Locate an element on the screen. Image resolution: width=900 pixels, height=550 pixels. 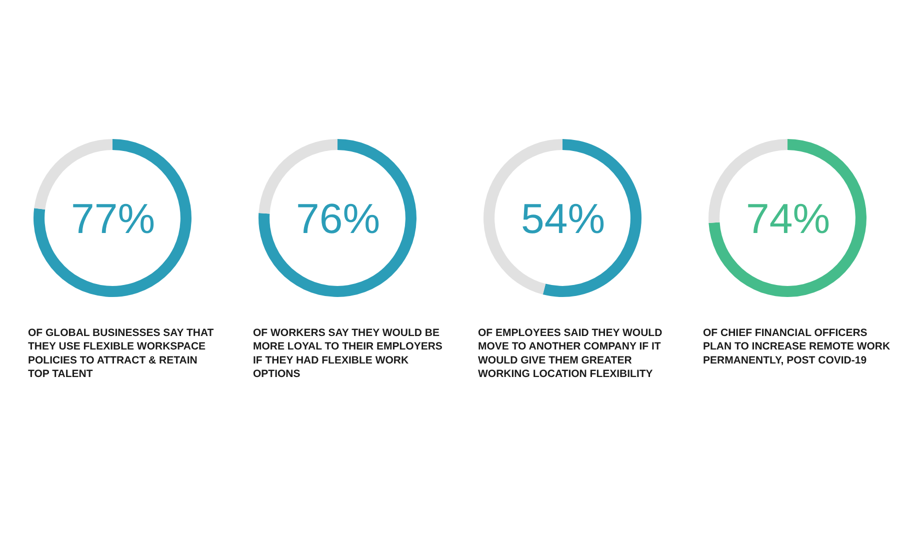
data-label: 54% is located at coordinates (563, 218).